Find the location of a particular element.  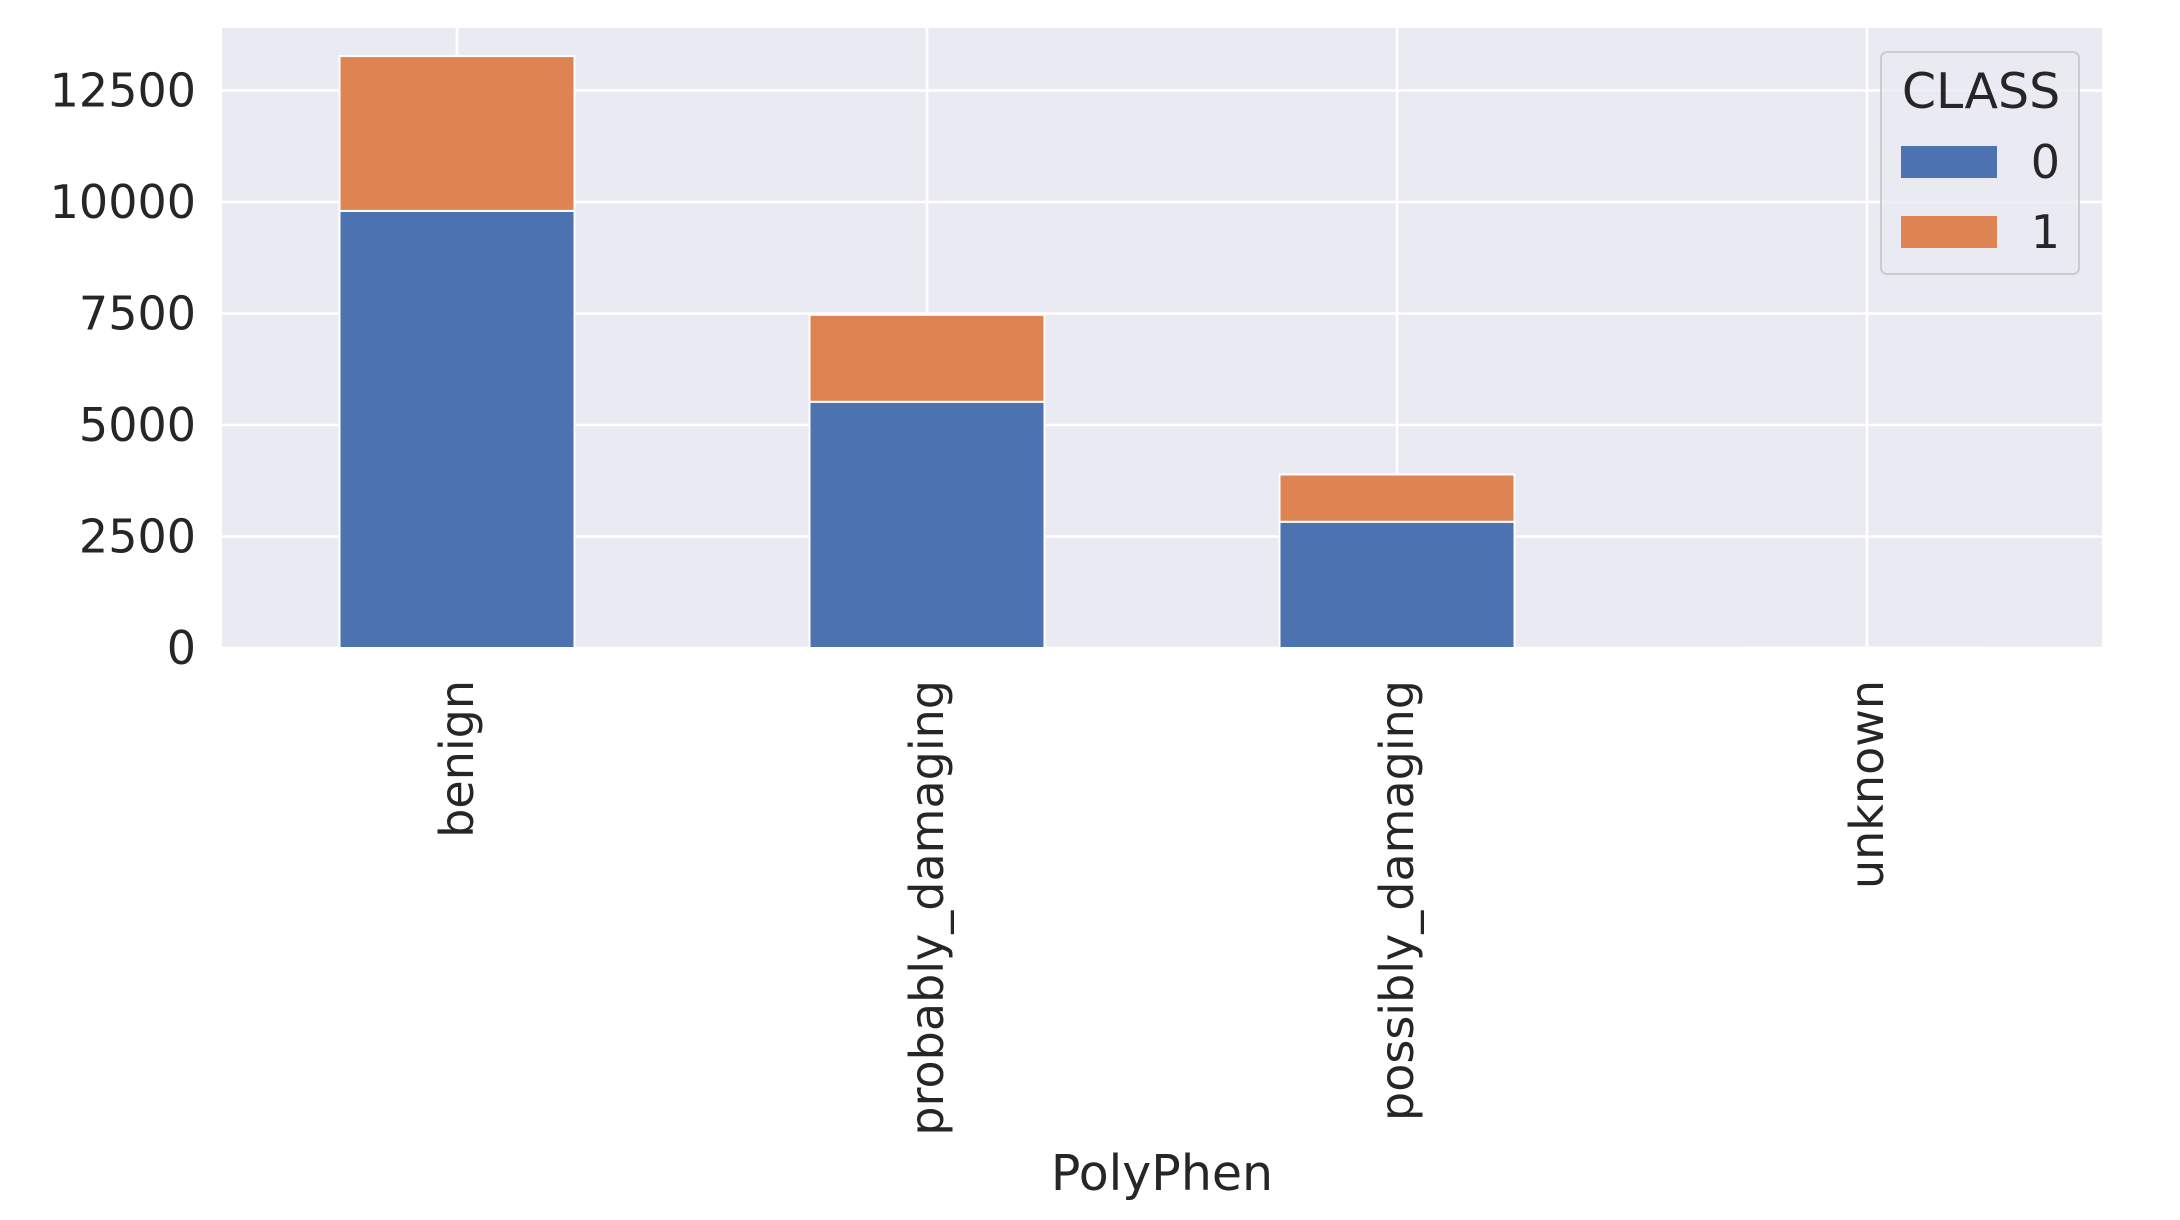

y-tick-label: 5000 is located at coordinates (137, 425).